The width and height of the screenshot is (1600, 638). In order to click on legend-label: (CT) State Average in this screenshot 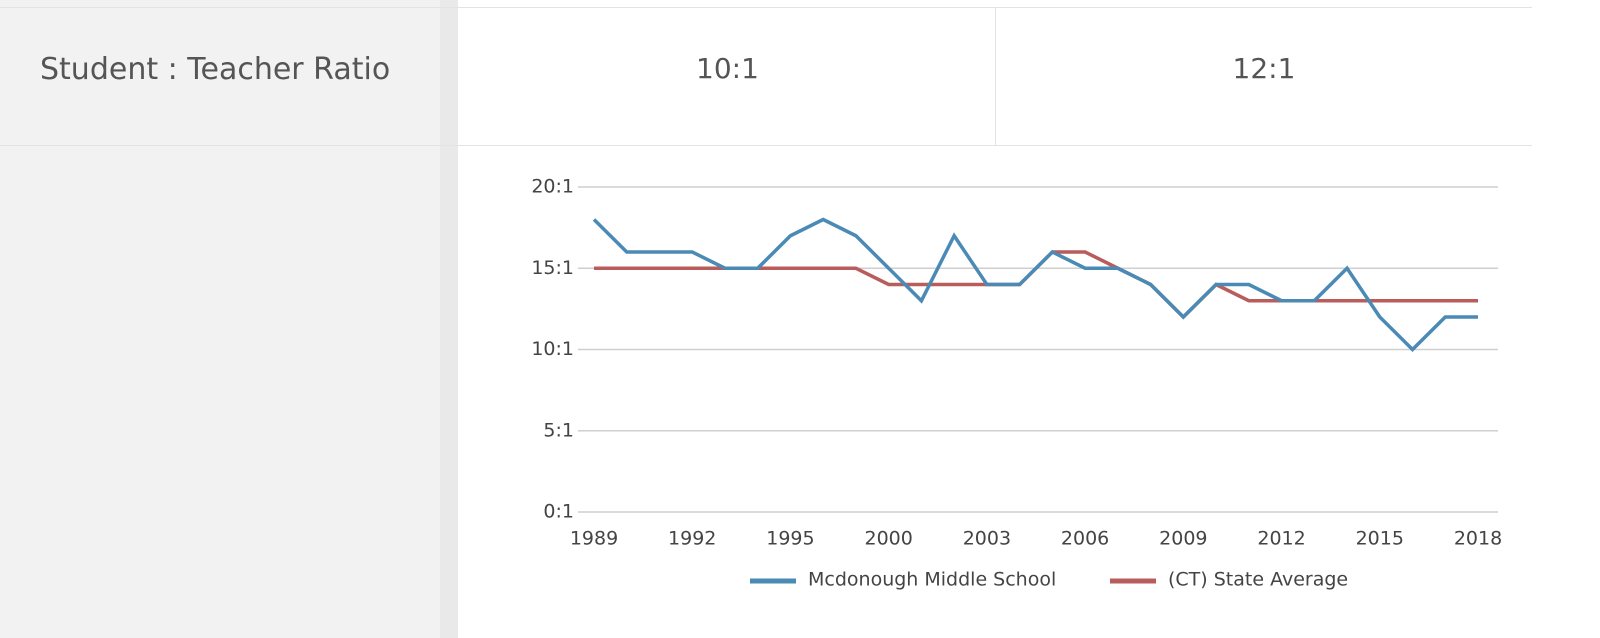, I will do `click(1258, 580)`.